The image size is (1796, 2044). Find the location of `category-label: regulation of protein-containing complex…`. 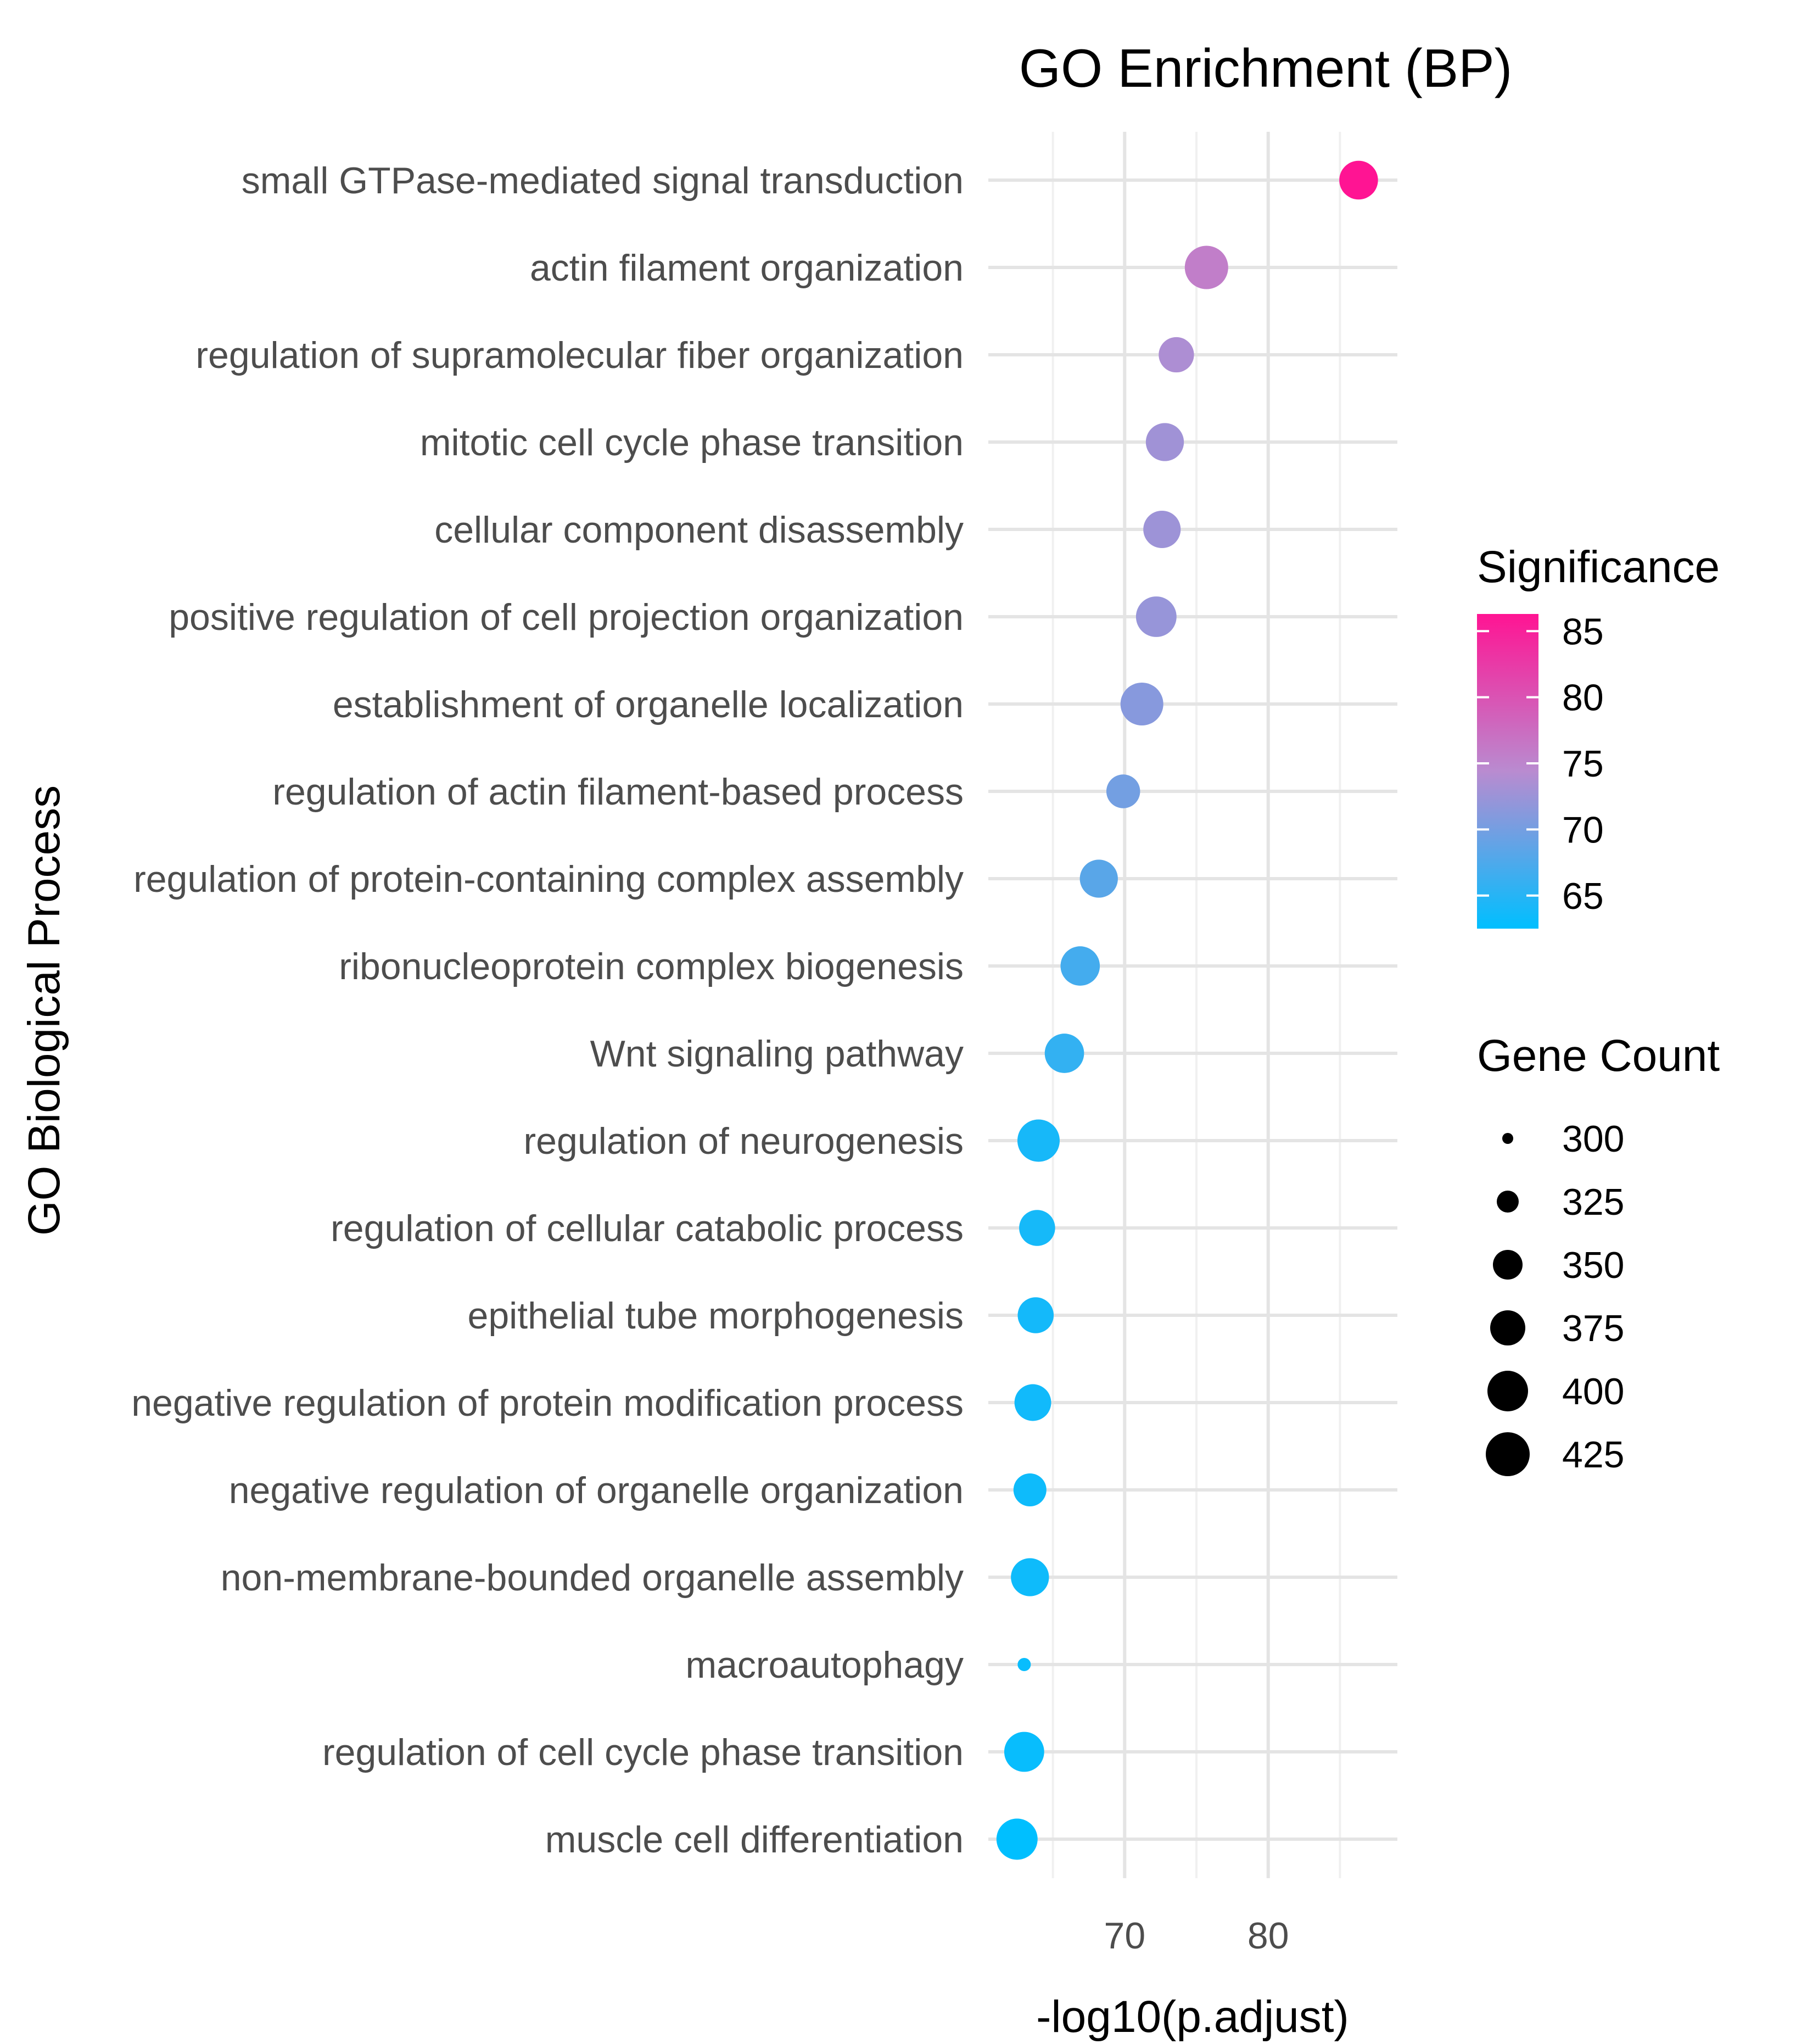

category-label: regulation of protein-containing complex… is located at coordinates (549, 879).